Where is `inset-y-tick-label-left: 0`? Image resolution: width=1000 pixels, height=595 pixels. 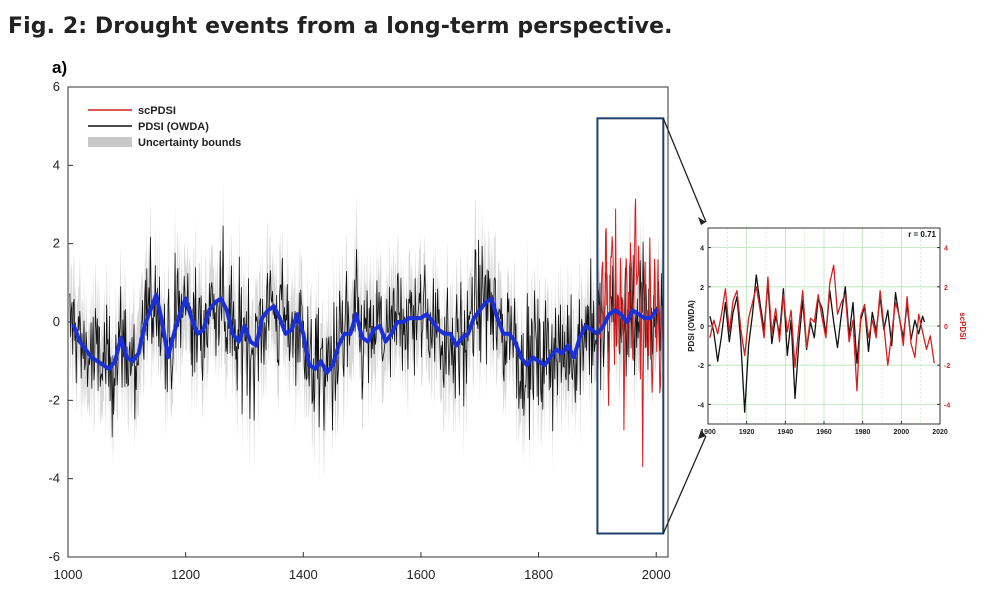 inset-y-tick-label-left: 0 is located at coordinates (702, 327).